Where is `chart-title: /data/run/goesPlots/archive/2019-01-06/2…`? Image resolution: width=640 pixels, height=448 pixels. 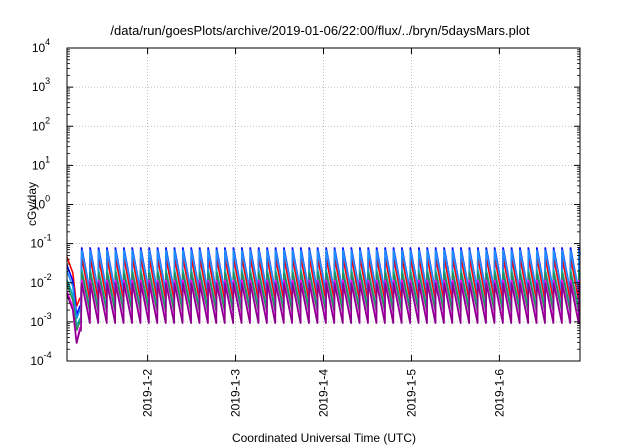
chart-title: /data/run/goesPlots/archive/2019-01-06/2… is located at coordinates (320, 30).